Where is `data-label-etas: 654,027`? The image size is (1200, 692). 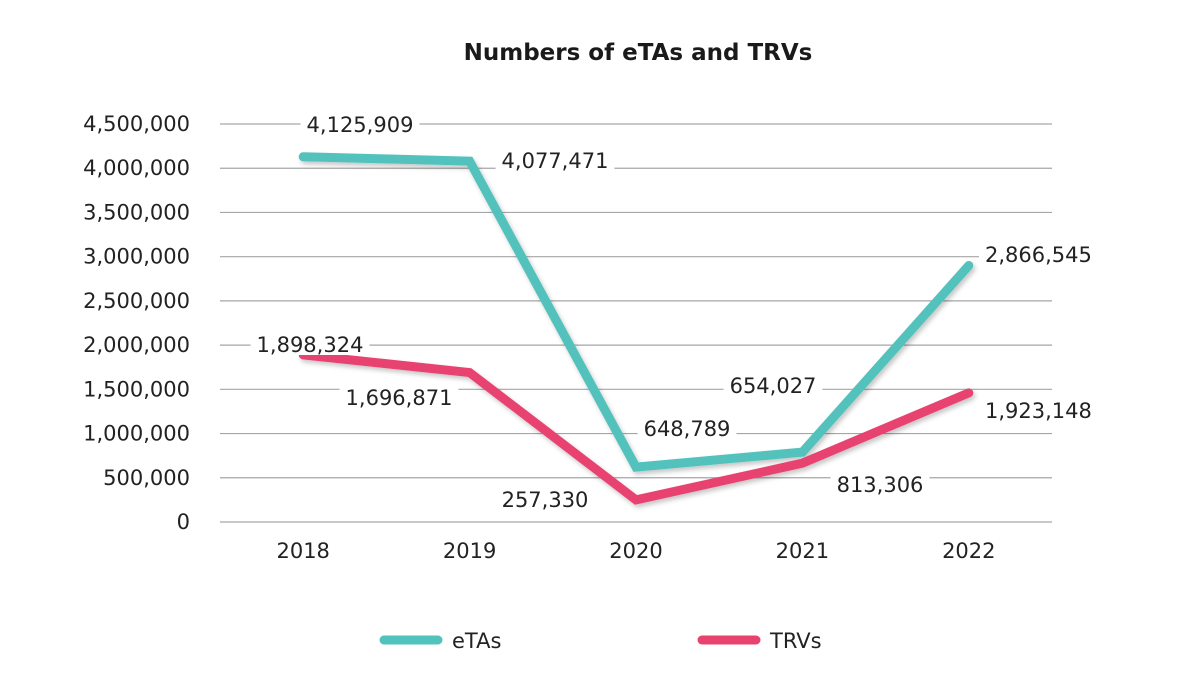
data-label-etas: 654,027 is located at coordinates (773, 386).